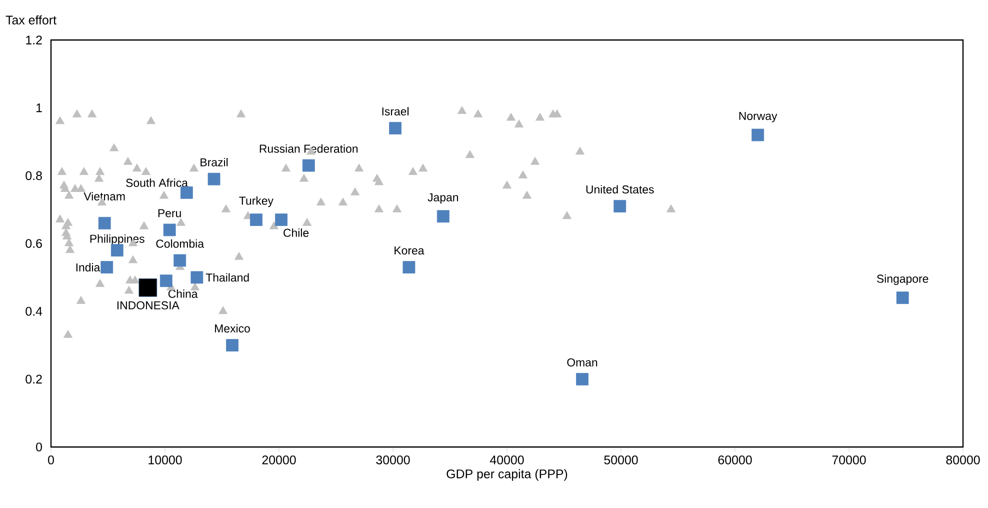 This screenshot has width=988, height=508. I want to click on y-tick-label: 0.2, so click(34, 379).